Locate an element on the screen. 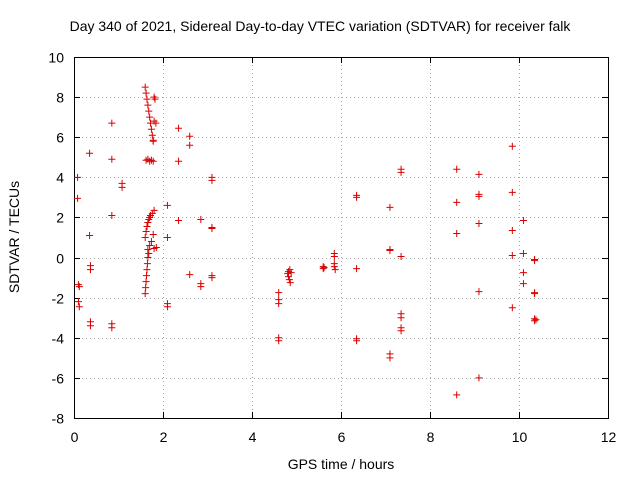  y-tick-label: -2 is located at coordinates (58, 299).